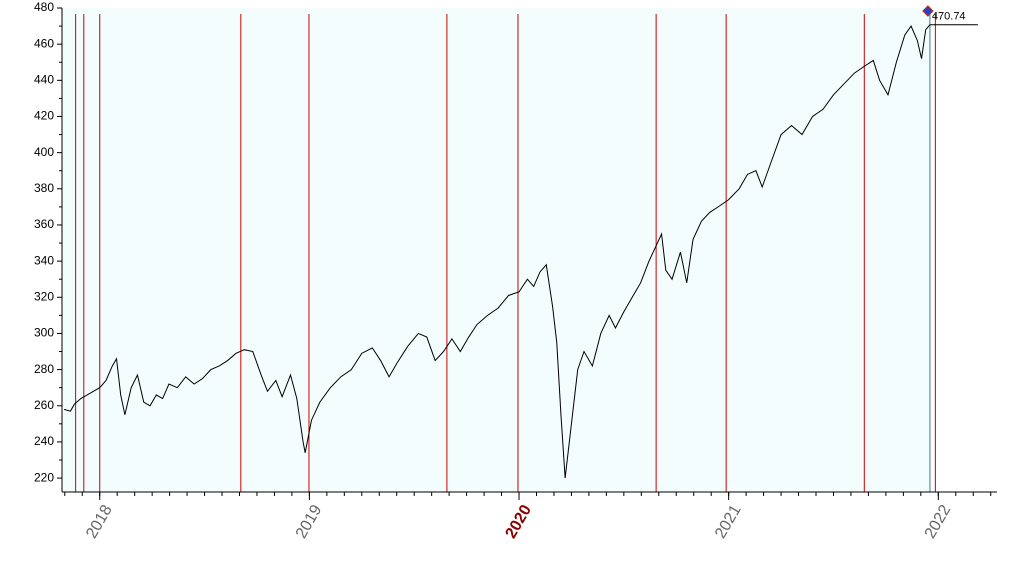 This screenshot has height=562, width=1019. I want to click on y-tick-label: 440, so click(44, 79).